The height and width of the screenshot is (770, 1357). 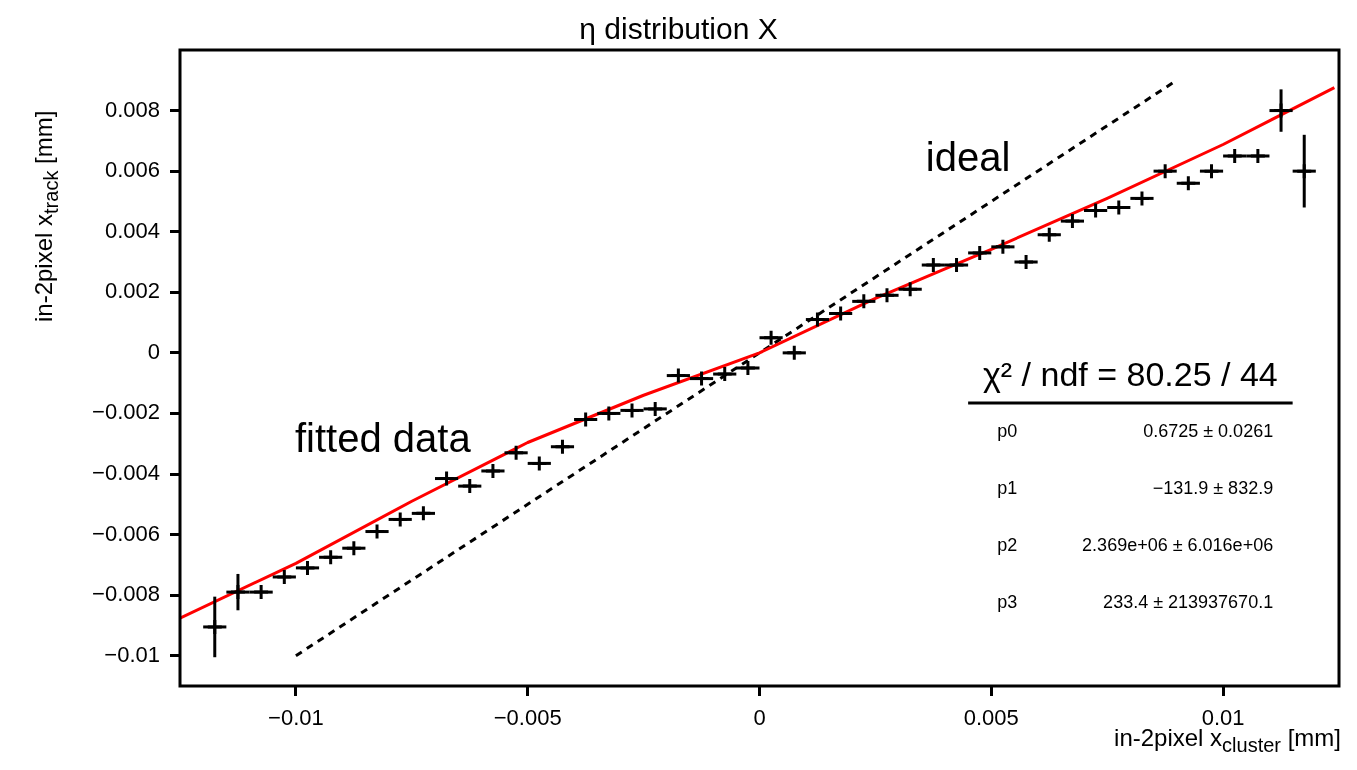 I want to click on y-tick-label: −0.006, so click(x=126, y=533).